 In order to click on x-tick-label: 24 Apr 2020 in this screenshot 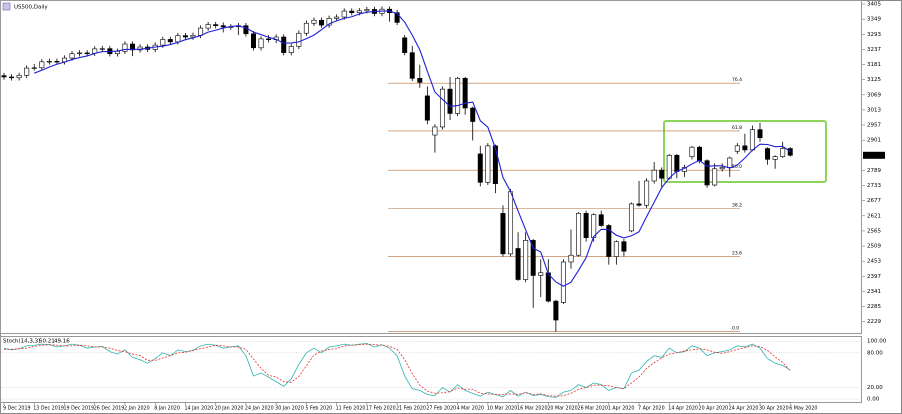, I will do `click(744, 409)`.